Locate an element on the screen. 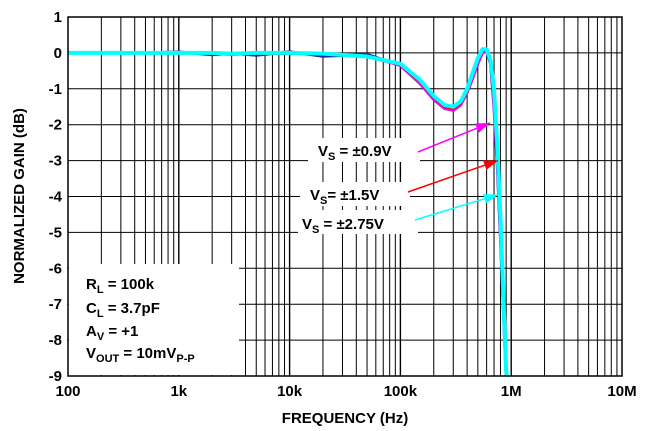 The image size is (667, 431). x-tick-labels: 100 1k 10k 100k 1M 10M is located at coordinates (345, 391).